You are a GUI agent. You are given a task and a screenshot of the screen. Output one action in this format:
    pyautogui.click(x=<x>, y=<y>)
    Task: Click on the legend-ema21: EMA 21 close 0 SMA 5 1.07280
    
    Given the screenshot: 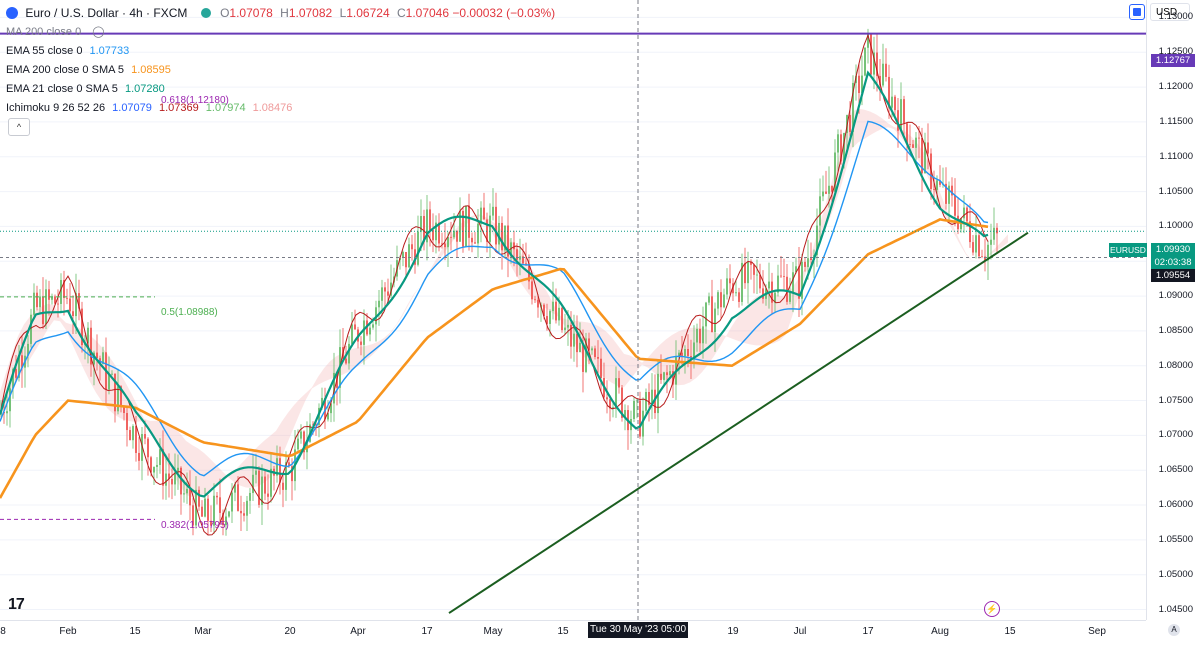 What is the action you would take?
    pyautogui.click(x=280, y=89)
    